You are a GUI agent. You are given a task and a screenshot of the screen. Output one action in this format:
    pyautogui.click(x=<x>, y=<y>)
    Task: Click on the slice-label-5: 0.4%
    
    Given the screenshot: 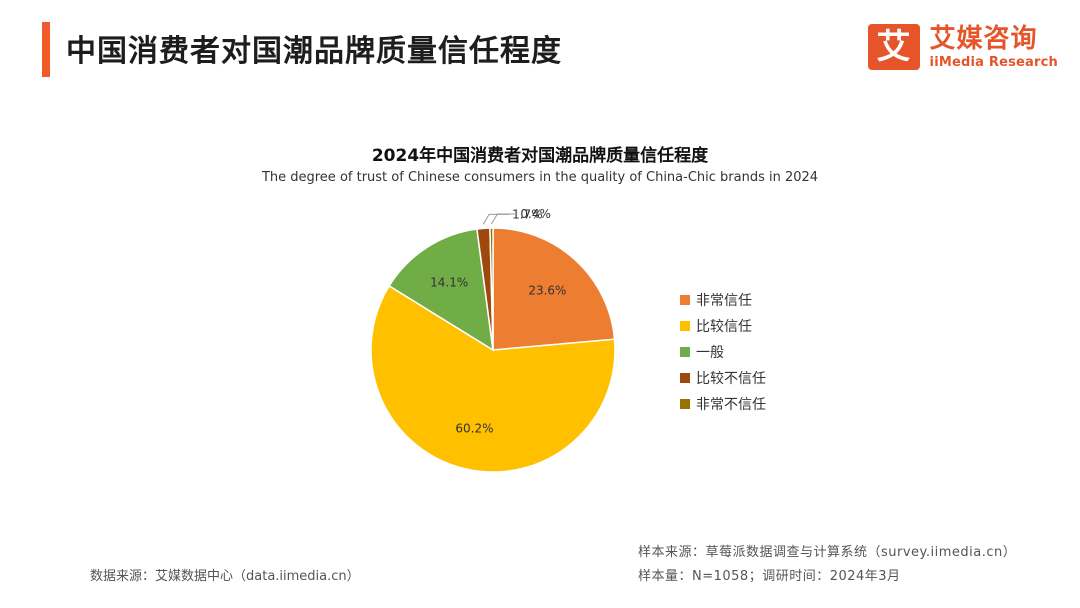 What is the action you would take?
    pyautogui.click(x=535, y=214)
    